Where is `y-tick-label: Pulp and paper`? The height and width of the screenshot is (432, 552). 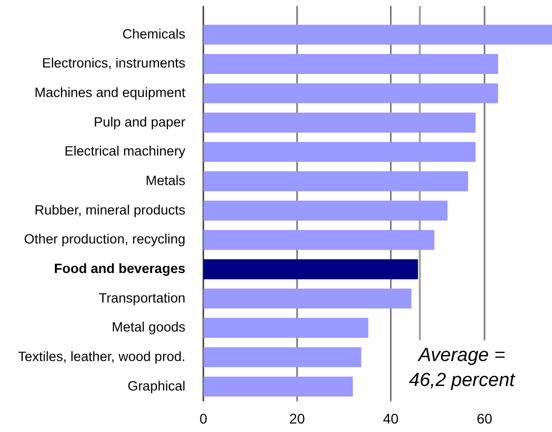 y-tick-label: Pulp and paper is located at coordinates (140, 122).